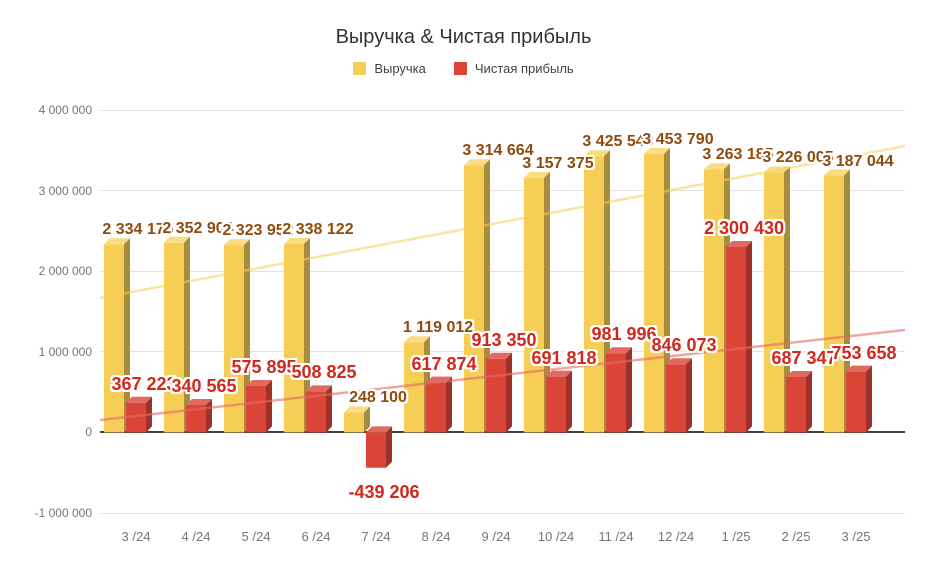 This screenshot has height=572, width=927. I want to click on revenue-value-label: 3 314 664, so click(498, 151).